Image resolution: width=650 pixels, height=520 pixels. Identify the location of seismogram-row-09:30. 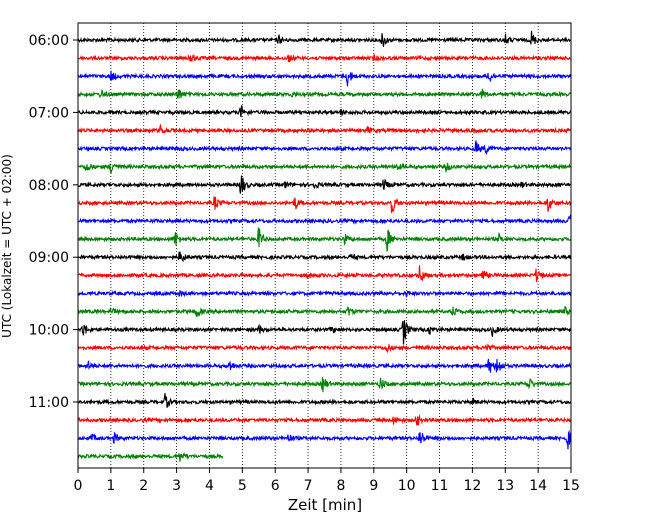
(324, 293).